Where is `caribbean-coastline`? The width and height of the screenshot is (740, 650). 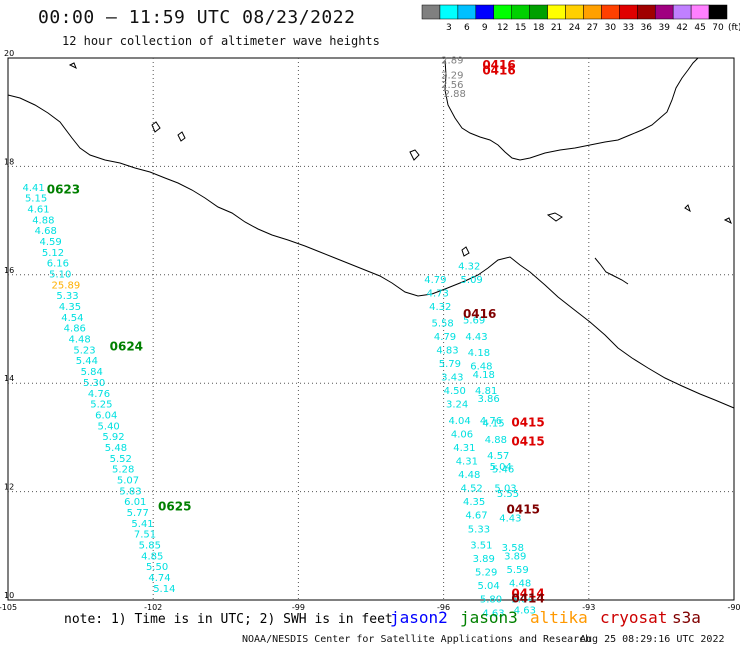 caribbean-coastline is located at coordinates (611, 271).